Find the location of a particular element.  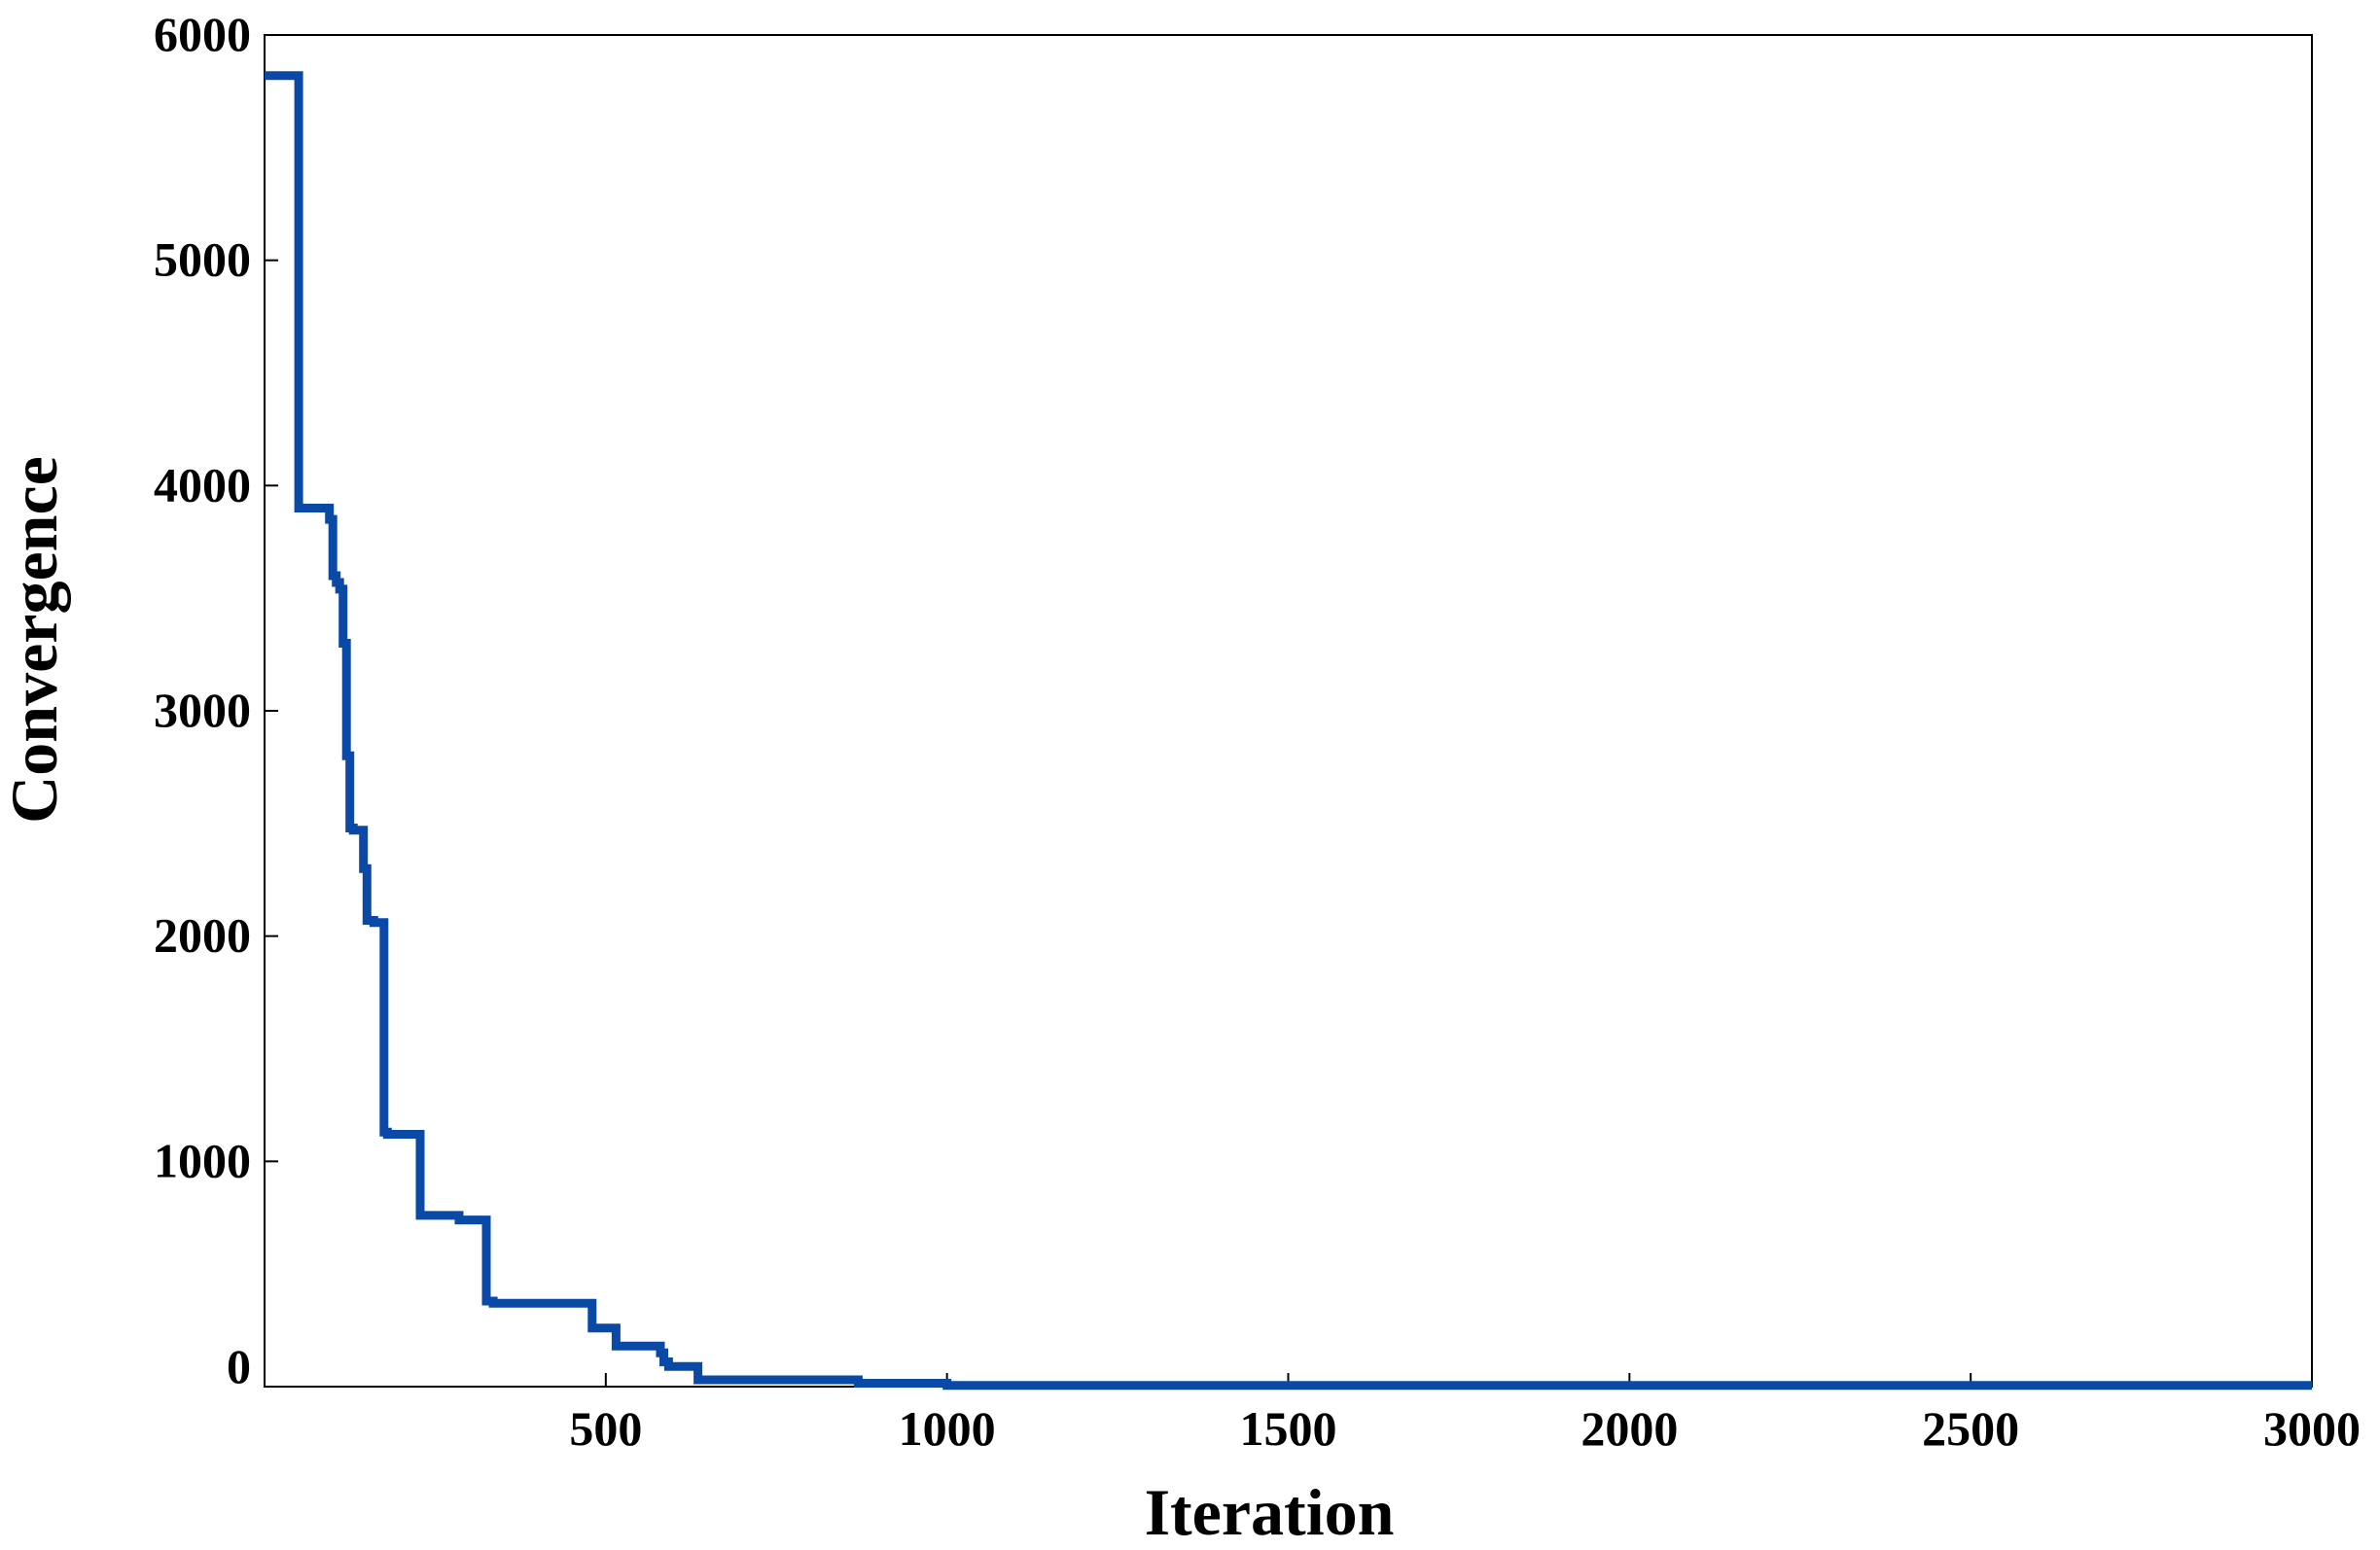

y-tick-label: 6000 is located at coordinates (202, 34).